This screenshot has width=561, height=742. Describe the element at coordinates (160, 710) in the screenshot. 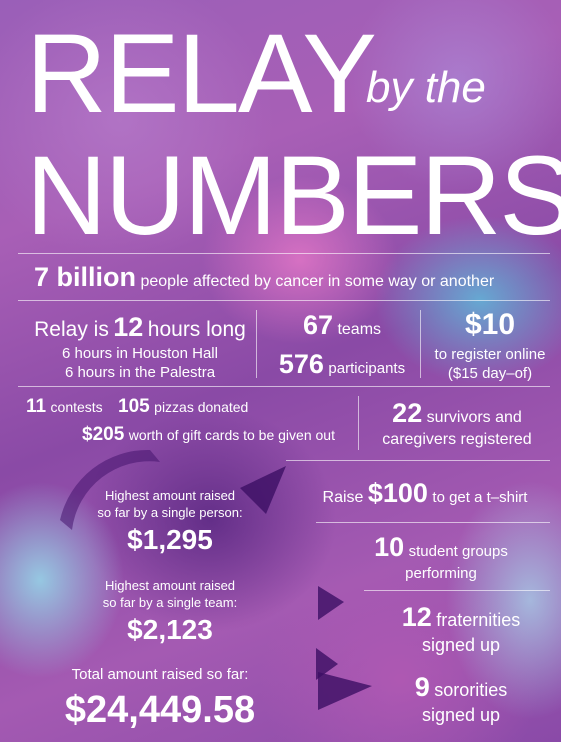

I see `stat-value: $24,449.58` at that location.